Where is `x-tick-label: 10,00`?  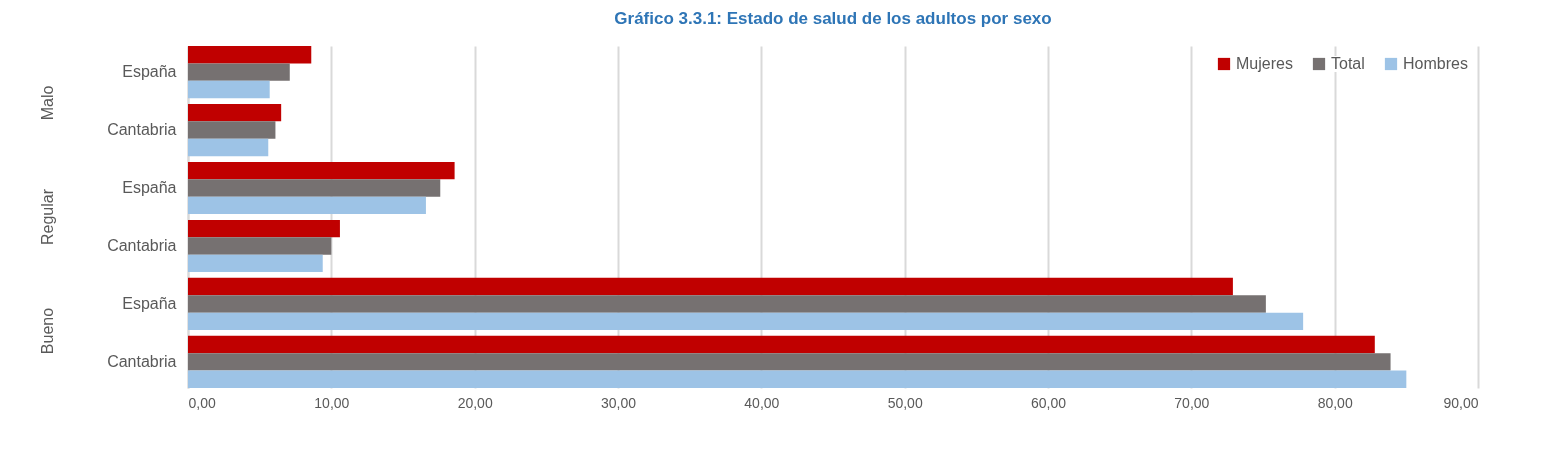
x-tick-label: 10,00 is located at coordinates (332, 402).